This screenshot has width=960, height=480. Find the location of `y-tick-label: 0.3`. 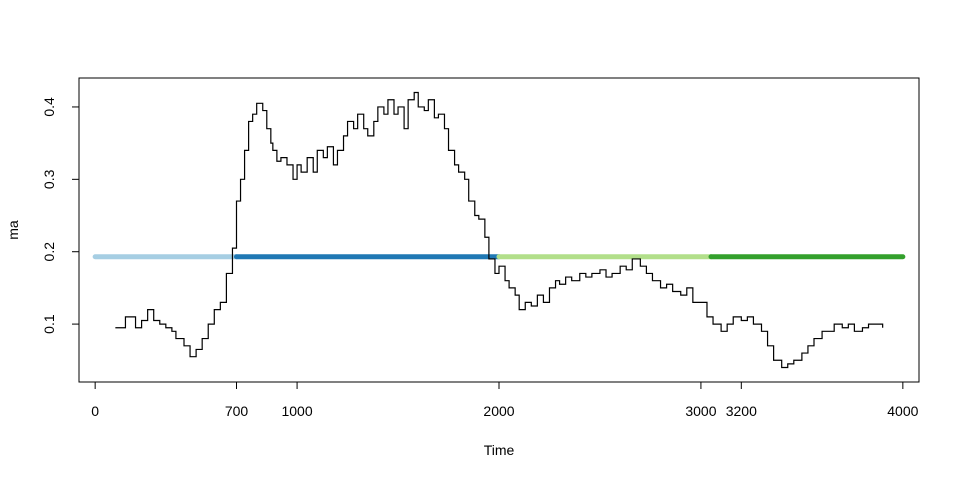

y-tick-label: 0.3 is located at coordinates (49, 179).